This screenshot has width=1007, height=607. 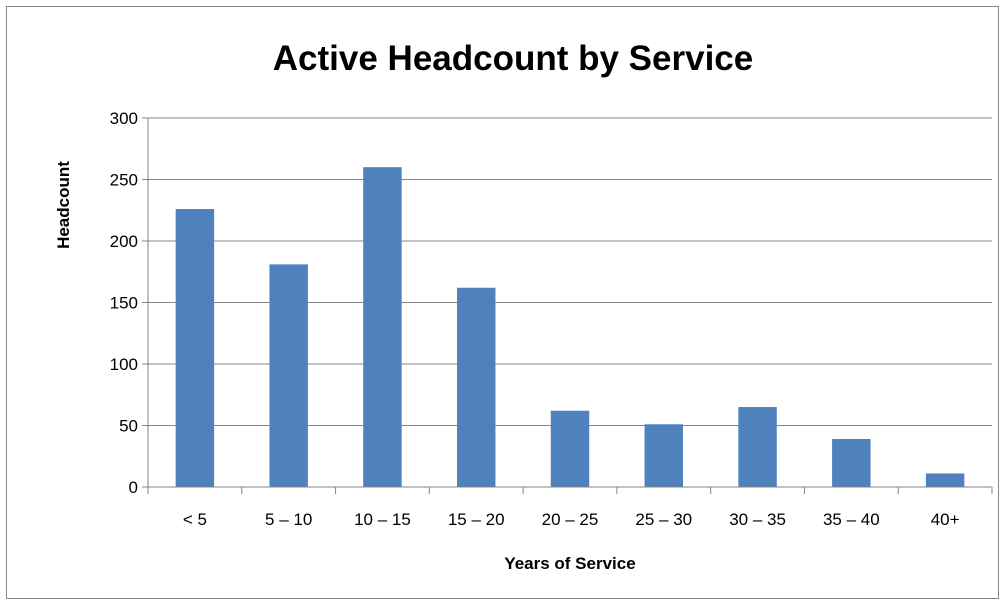 What do you see at coordinates (851, 519) in the screenshot?
I see `x-tick-label: 35 – 40` at bounding box center [851, 519].